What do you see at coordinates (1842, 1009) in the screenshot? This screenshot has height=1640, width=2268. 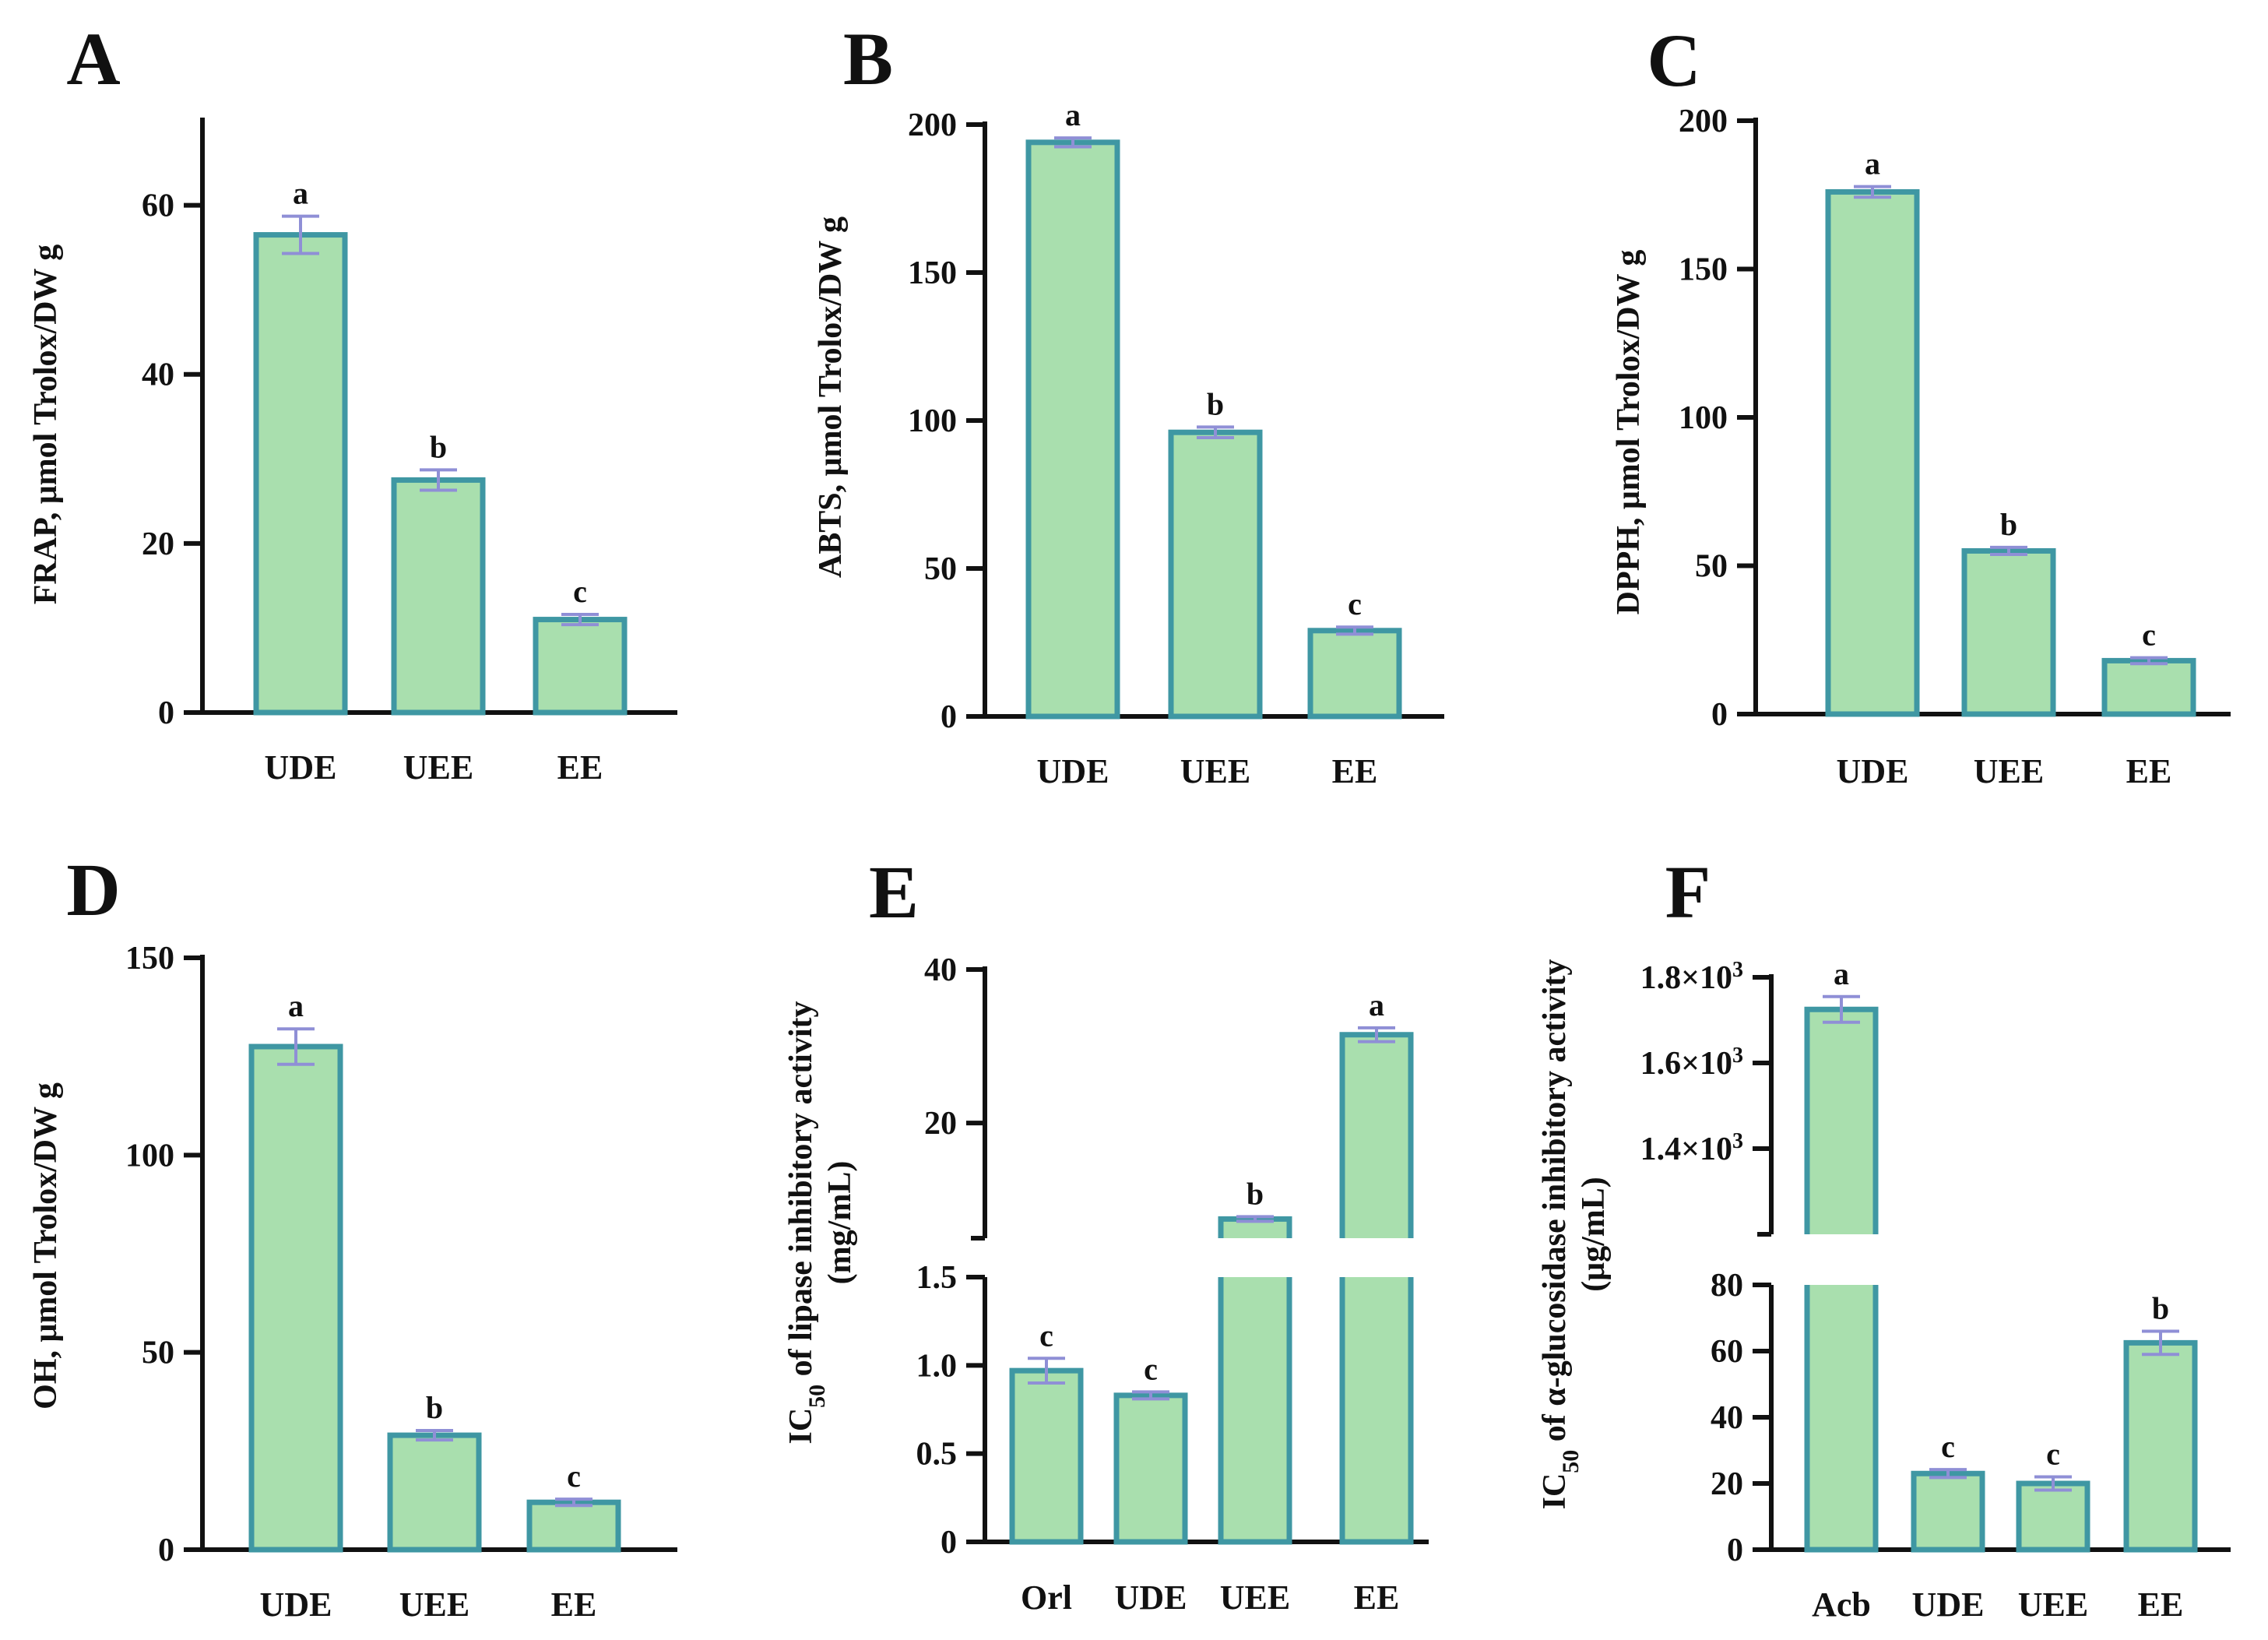 I see `error-bar-acb` at bounding box center [1842, 1009].